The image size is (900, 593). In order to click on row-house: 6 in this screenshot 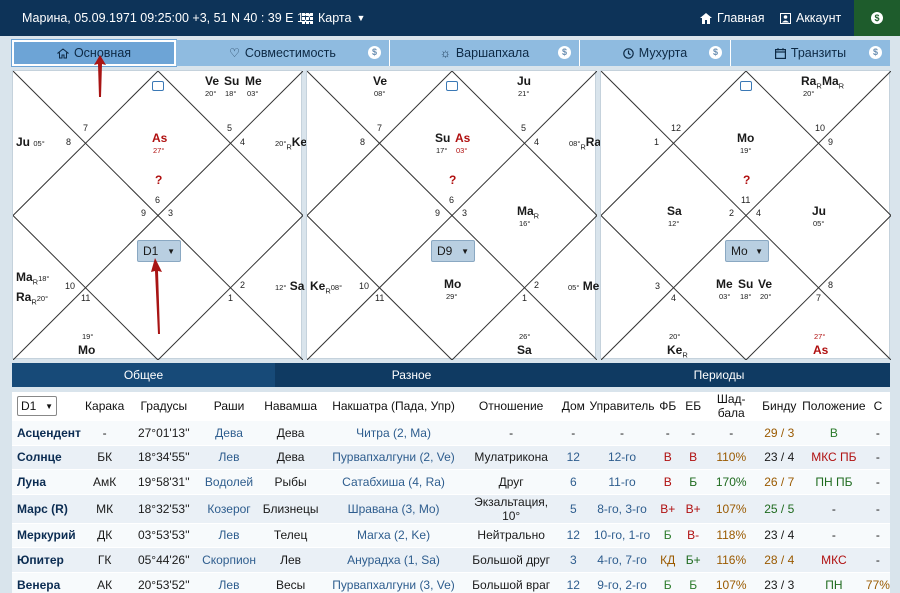, I will do `click(573, 481)`.